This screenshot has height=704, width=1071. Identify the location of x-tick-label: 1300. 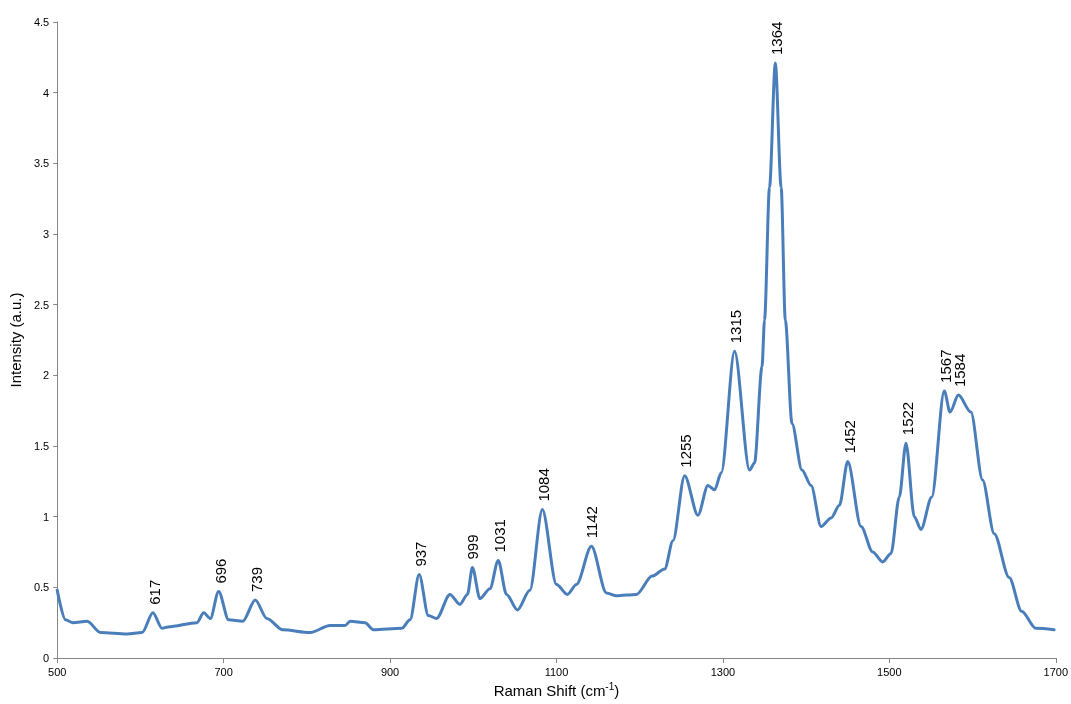
(723, 671).